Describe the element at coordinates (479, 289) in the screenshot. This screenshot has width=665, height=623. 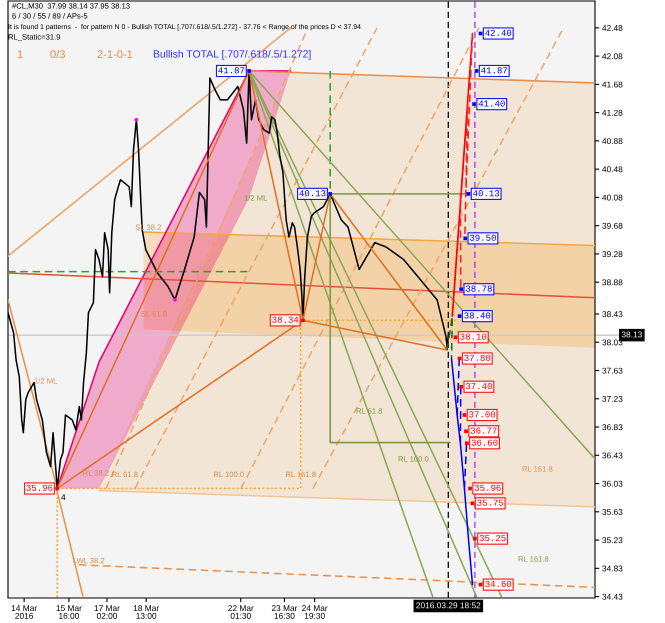
I see `data-label: 38.78` at that location.